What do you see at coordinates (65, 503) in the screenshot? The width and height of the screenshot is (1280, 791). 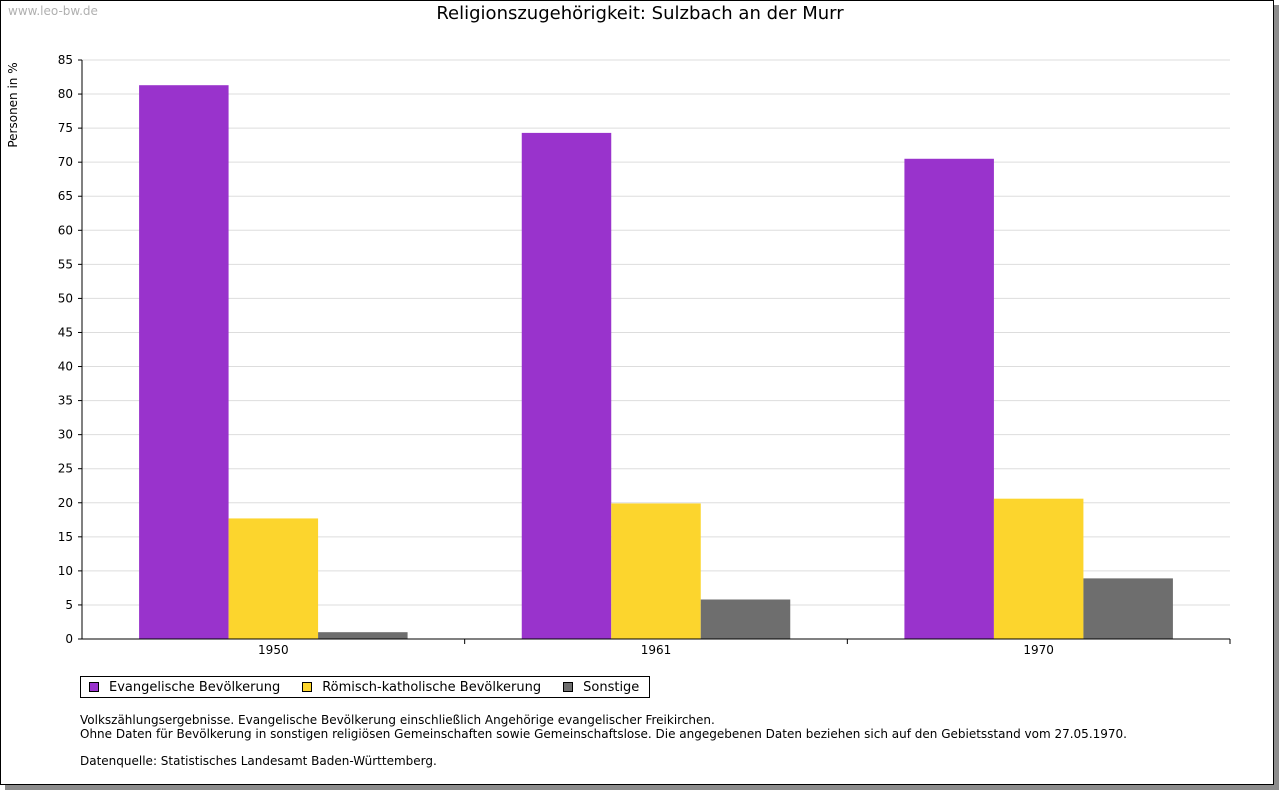 I see `y-tick-label: 20` at bounding box center [65, 503].